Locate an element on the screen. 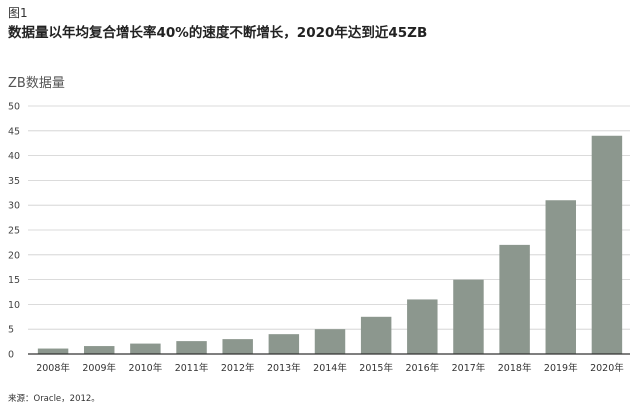 The height and width of the screenshot is (410, 640). x-tick-label: 2011年 is located at coordinates (192, 368).